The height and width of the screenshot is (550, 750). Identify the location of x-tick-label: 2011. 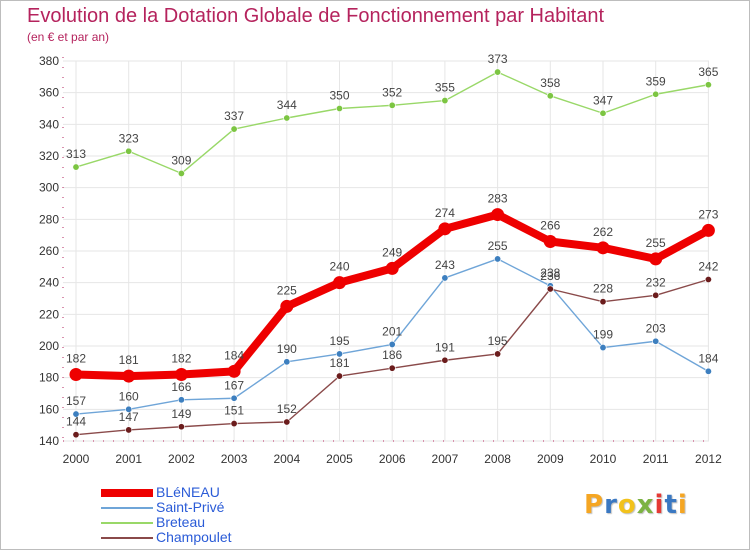
(656, 459).